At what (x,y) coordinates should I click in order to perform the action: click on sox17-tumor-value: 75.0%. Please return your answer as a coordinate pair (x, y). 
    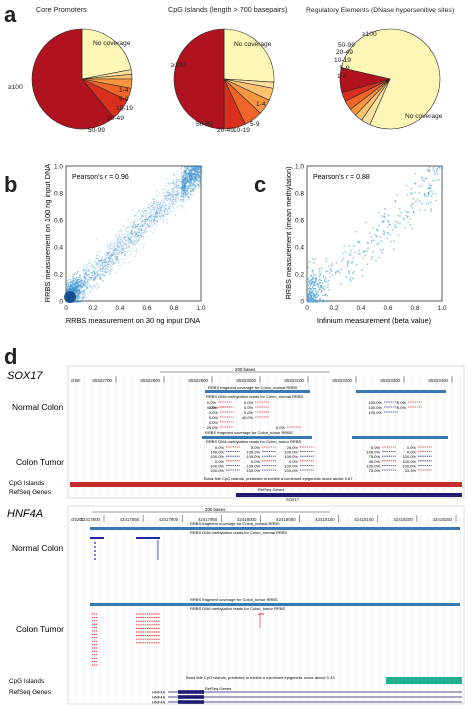
    Looking at the image, I should click on (375, 456).